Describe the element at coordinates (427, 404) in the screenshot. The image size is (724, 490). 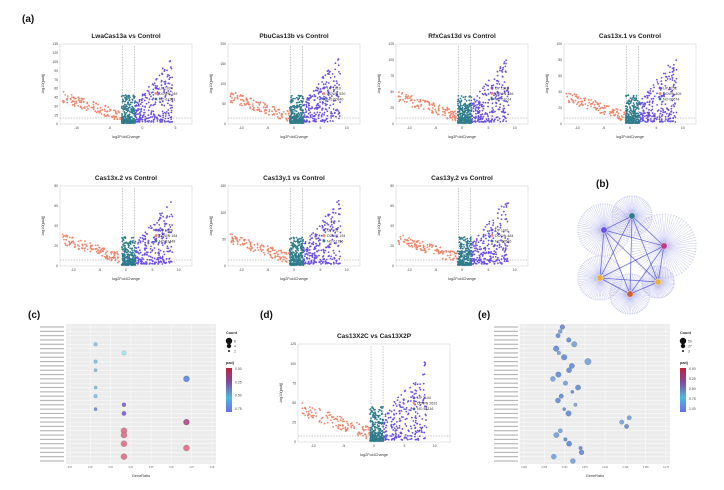
I see `legend-down: DOWN 2631` at that location.